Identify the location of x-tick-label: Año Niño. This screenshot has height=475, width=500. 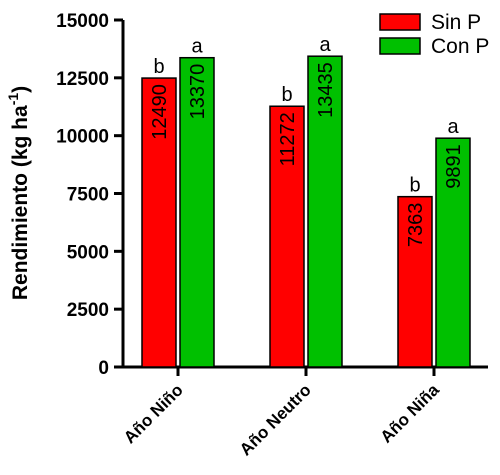
(153, 413).